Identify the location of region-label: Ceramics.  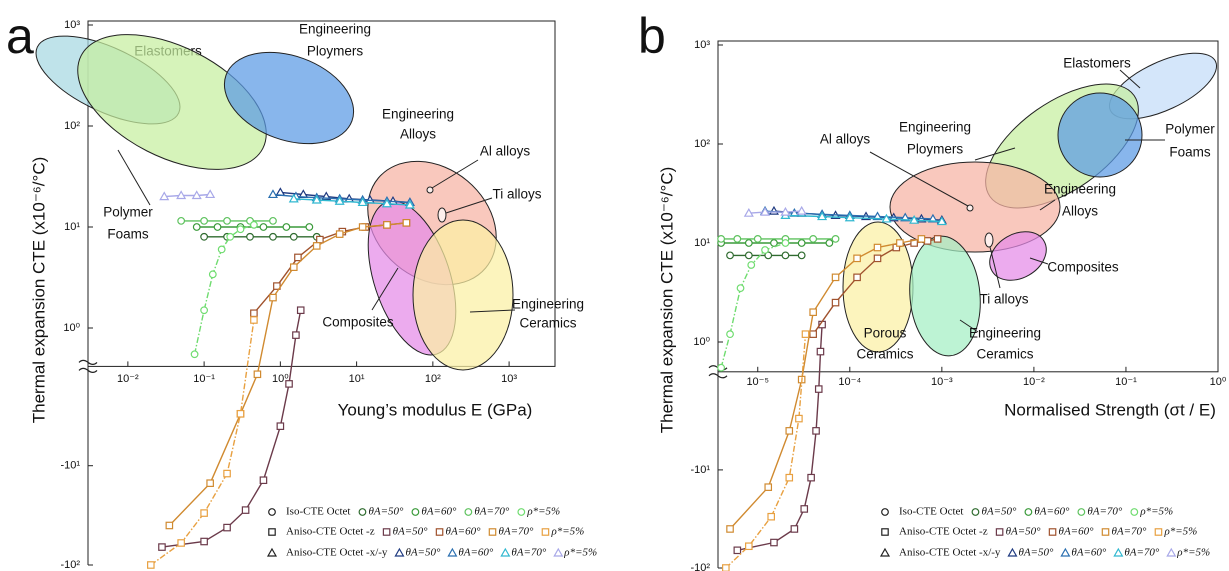
(547, 323).